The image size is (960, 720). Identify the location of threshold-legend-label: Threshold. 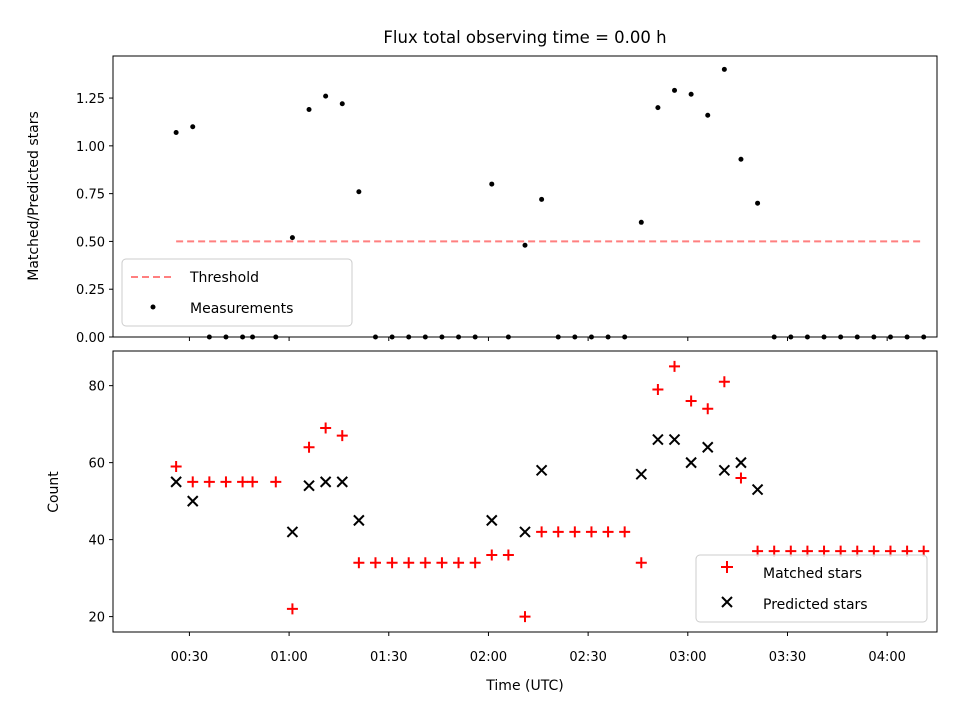
(224, 278).